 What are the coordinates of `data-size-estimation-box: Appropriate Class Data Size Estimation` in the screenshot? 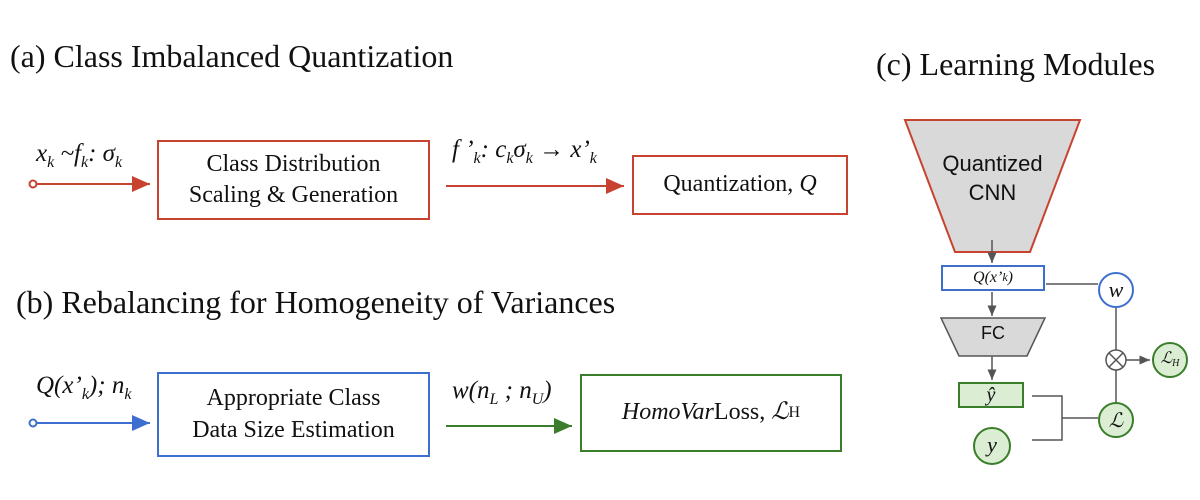 It's located at (293, 414).